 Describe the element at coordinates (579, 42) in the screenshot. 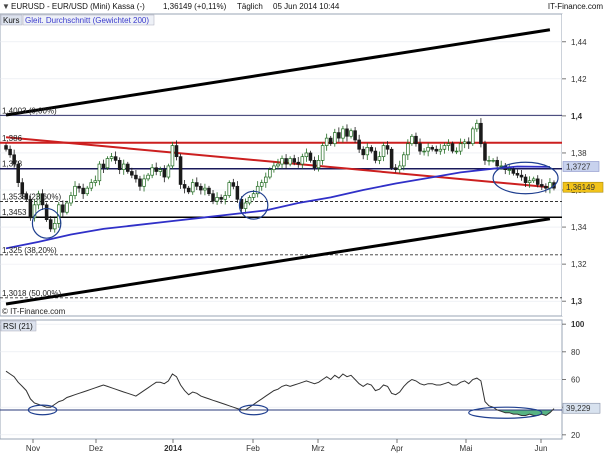

I see `price-tick-label: 1,44` at that location.